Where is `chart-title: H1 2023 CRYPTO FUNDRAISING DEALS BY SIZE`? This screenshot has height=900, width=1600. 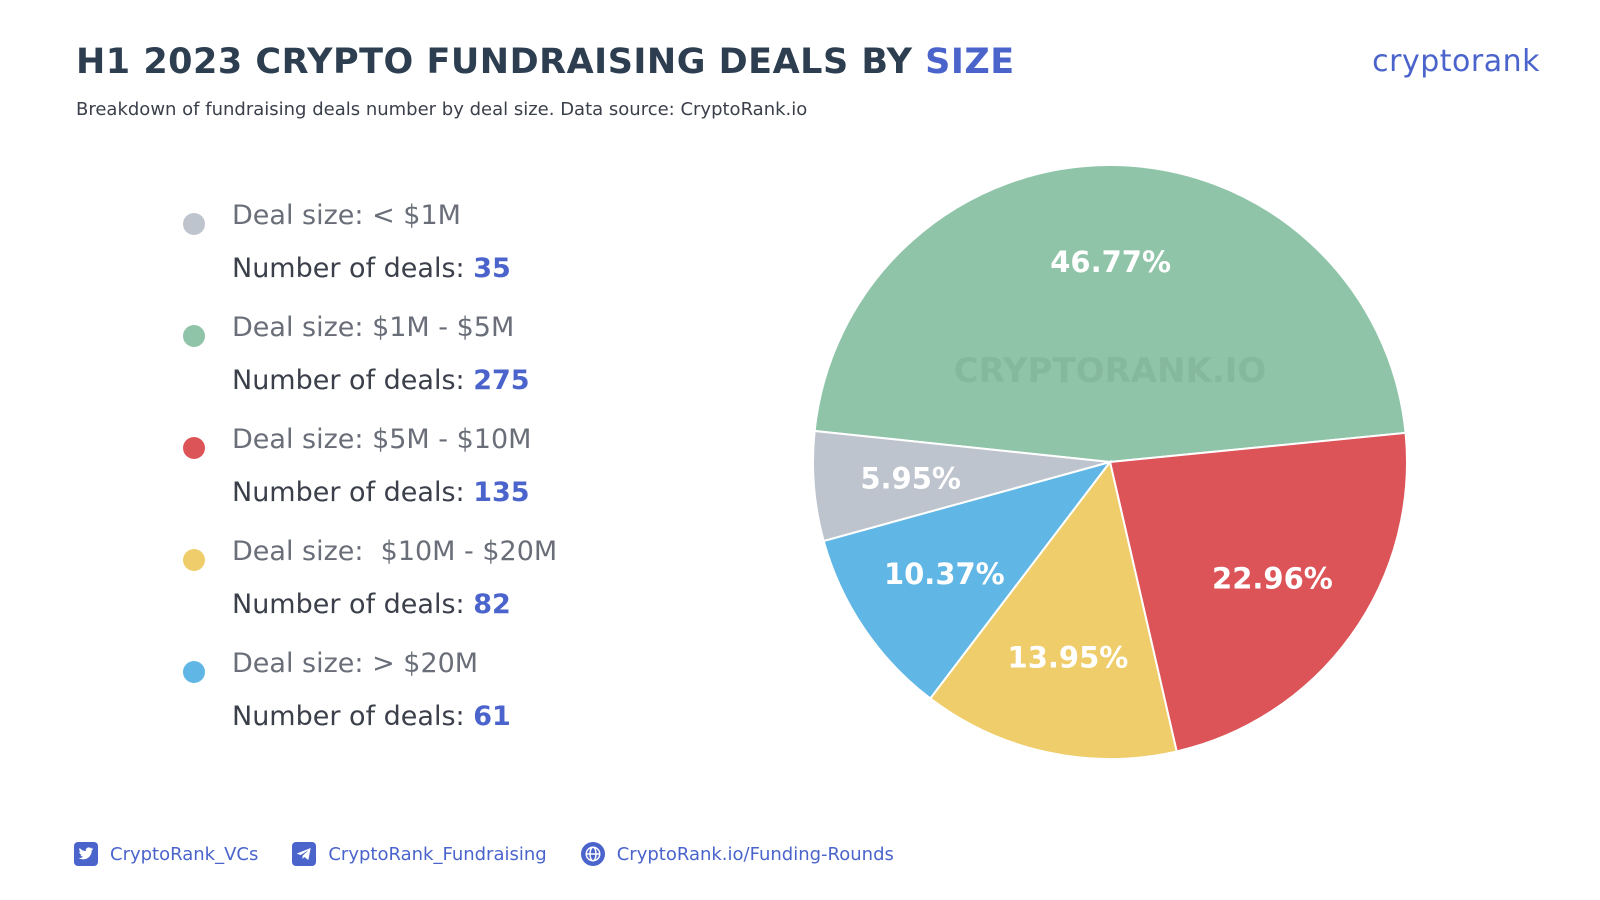 chart-title: H1 2023 CRYPTO FUNDRAISING DEALS BY SIZE is located at coordinates (545, 62).